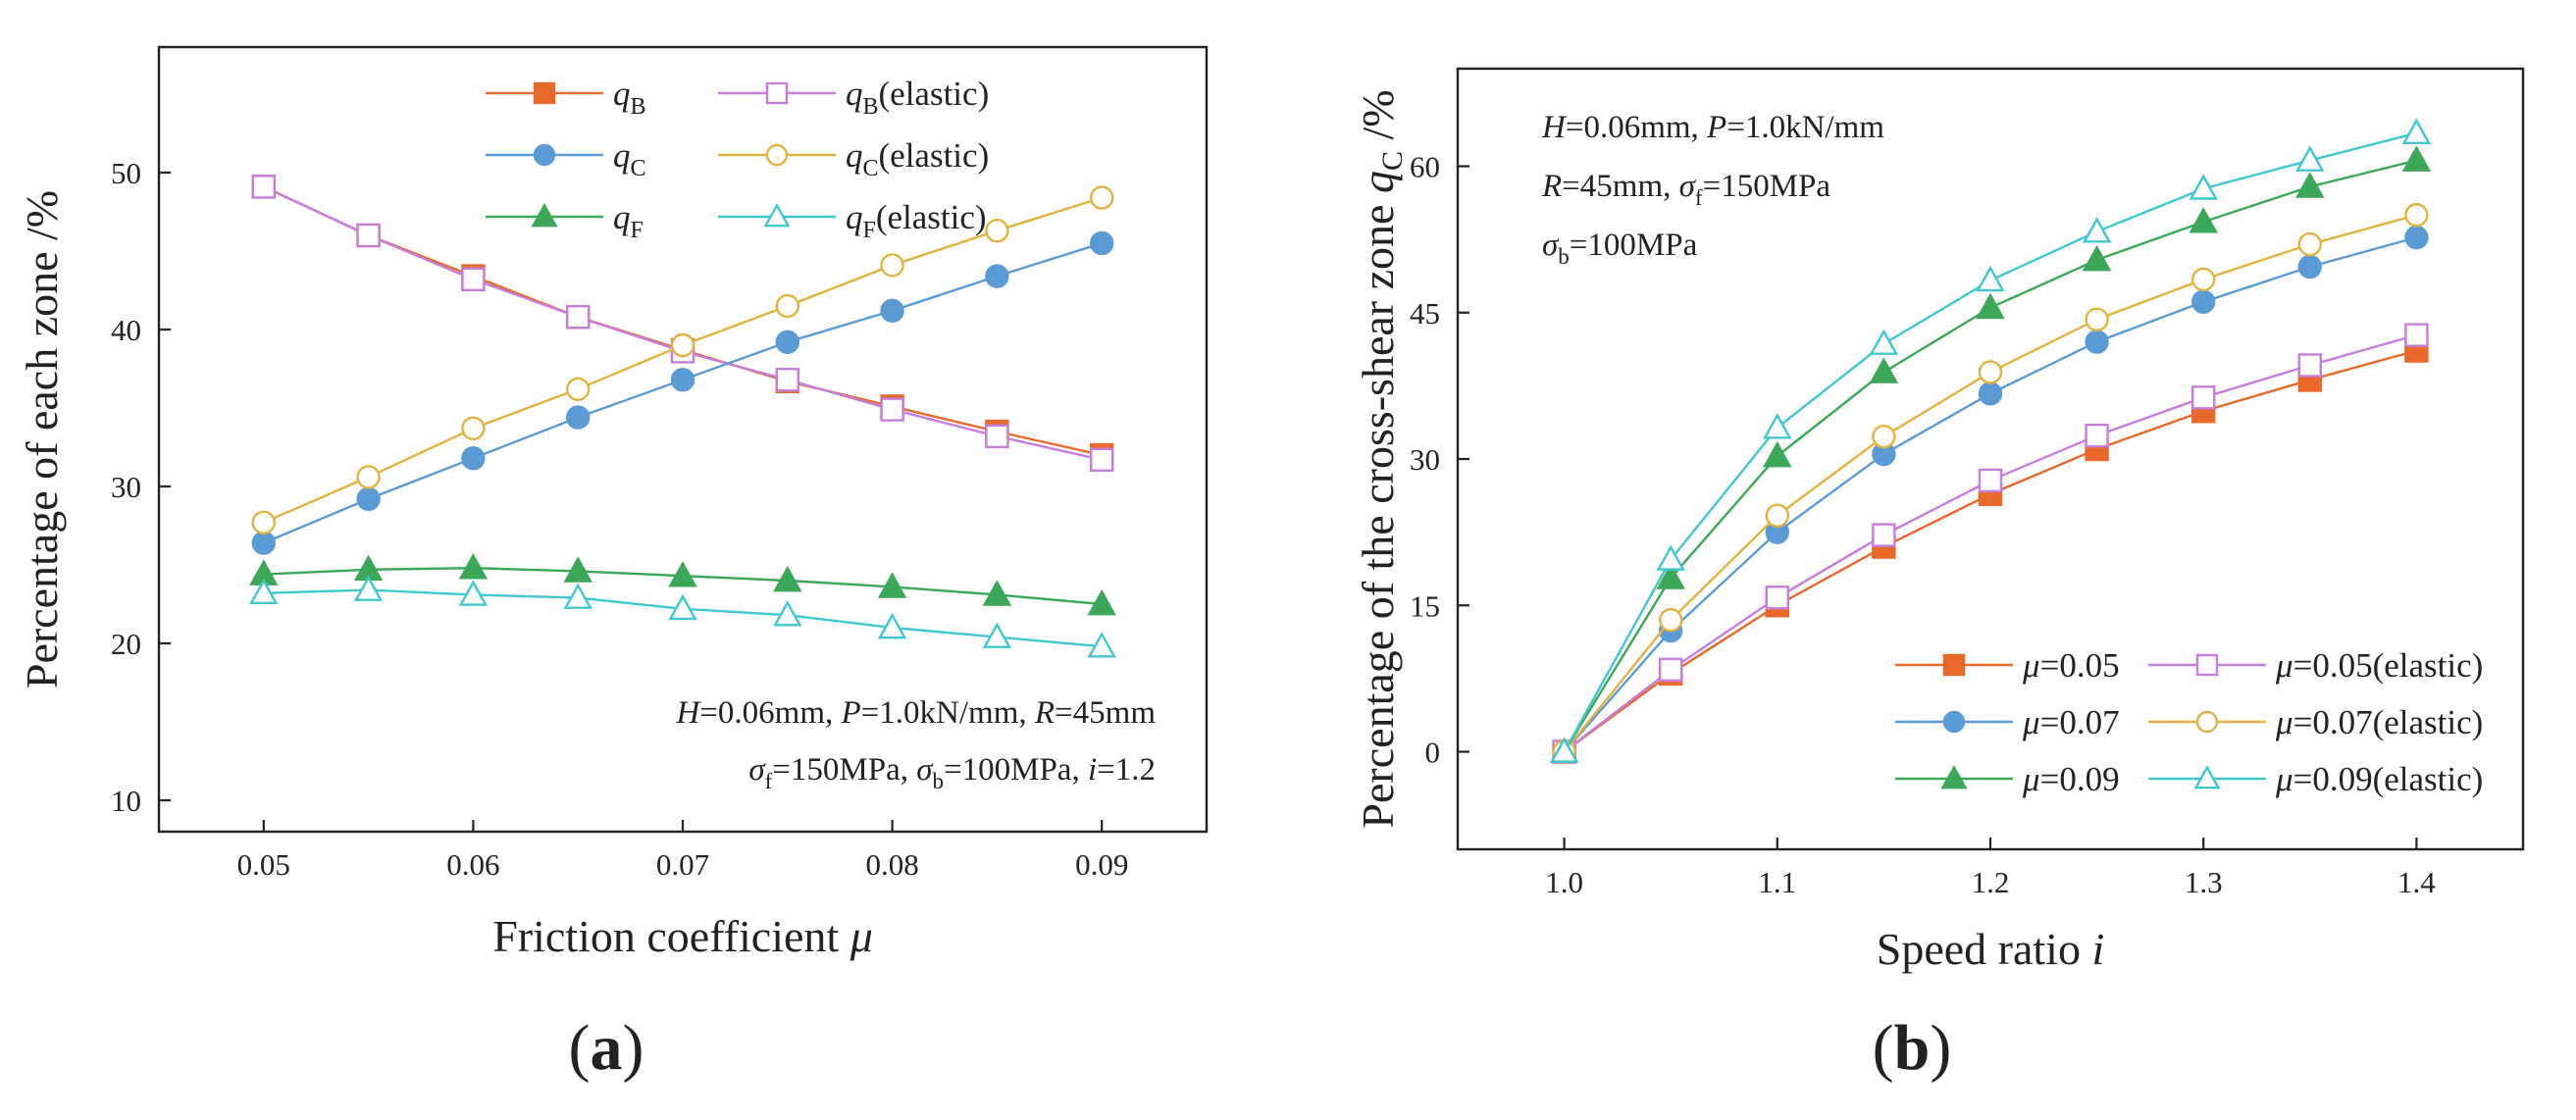 The image size is (2576, 1120). Describe the element at coordinates (1101, 459) in the screenshot. I see `data-point-s1-p8` at that location.